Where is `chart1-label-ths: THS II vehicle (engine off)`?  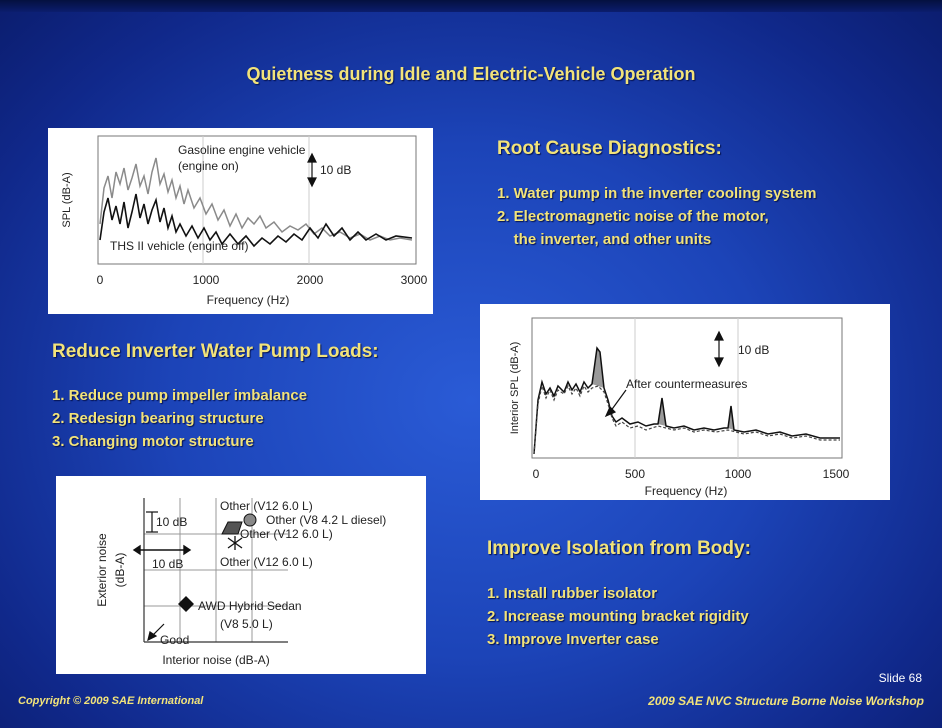 chart1-label-ths: THS II vehicle (engine off) is located at coordinates (179, 246).